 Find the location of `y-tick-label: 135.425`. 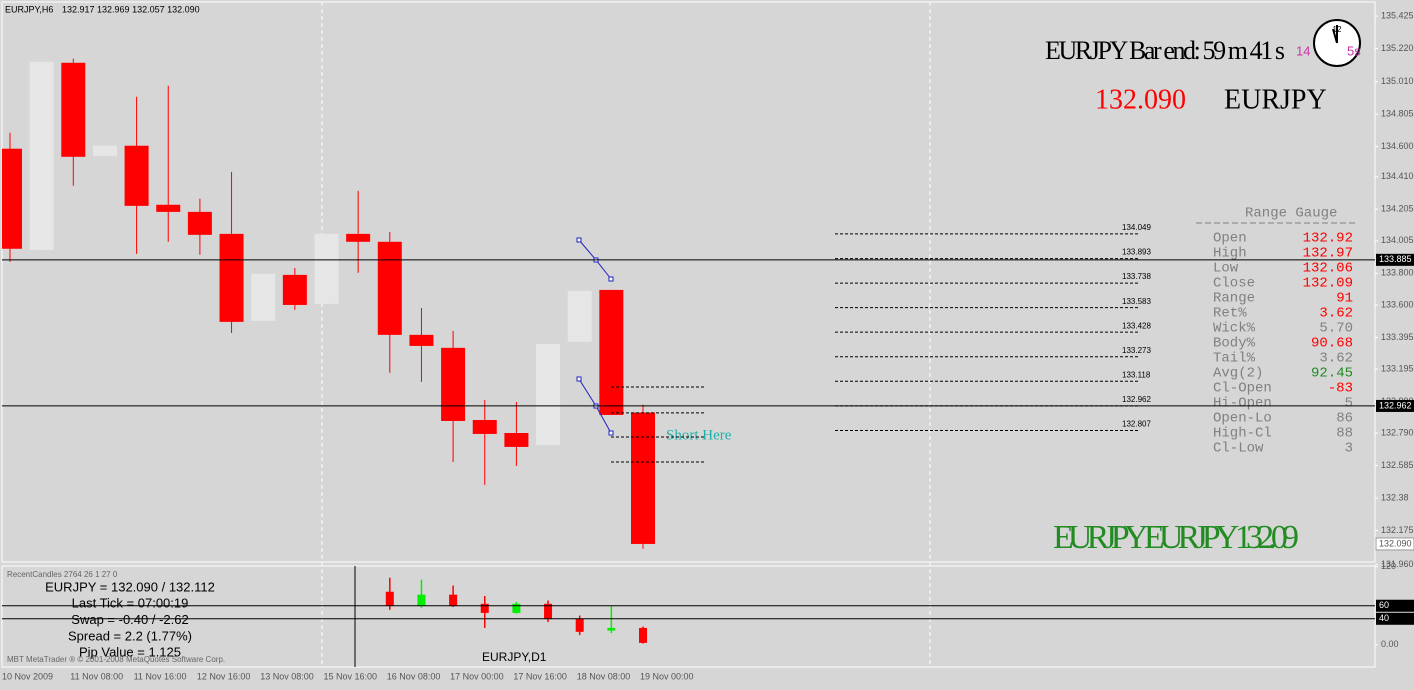

y-tick-label: 135.425 is located at coordinates (1397, 15).